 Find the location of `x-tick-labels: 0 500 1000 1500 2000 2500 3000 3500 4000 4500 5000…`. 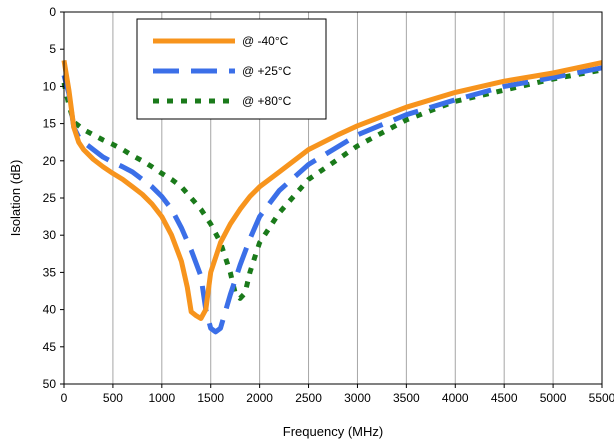

x-tick-labels: 0 500 1000 1500 2000 2500 3000 3500 4000 4500 5000… is located at coordinates (337, 394).